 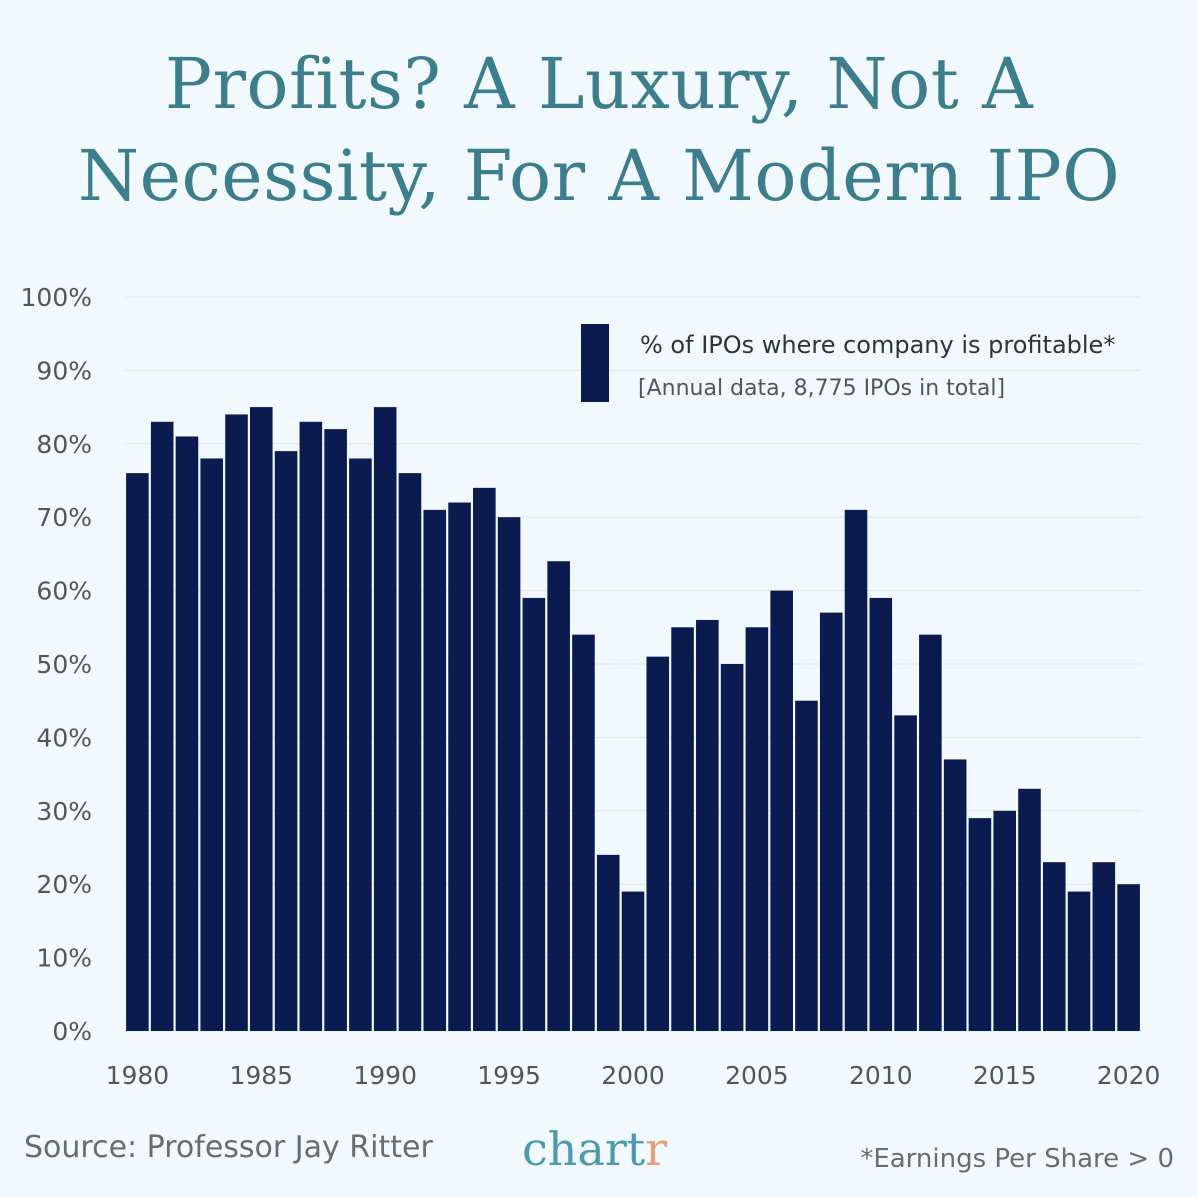 What do you see at coordinates (1054, 946) in the screenshot?
I see `bar-2017` at bounding box center [1054, 946].